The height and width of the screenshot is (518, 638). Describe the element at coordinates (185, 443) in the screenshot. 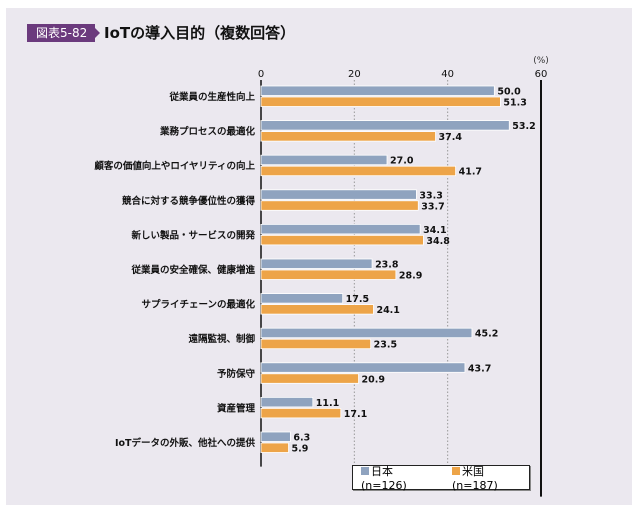

I see `category-label: IoTデータの外販、他社への提供` at that location.